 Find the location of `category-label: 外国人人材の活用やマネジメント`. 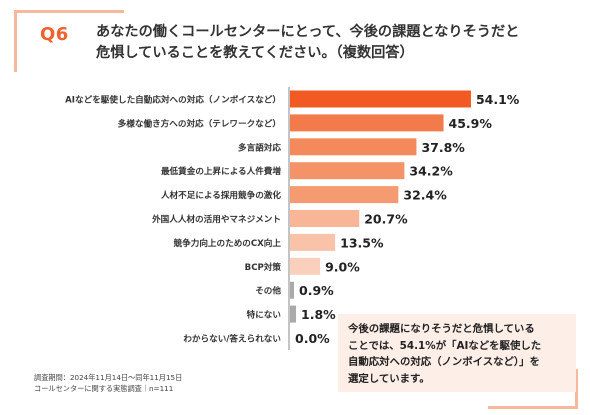

category-label: 外国人人材の活用やマネジメント is located at coordinates (216, 219).